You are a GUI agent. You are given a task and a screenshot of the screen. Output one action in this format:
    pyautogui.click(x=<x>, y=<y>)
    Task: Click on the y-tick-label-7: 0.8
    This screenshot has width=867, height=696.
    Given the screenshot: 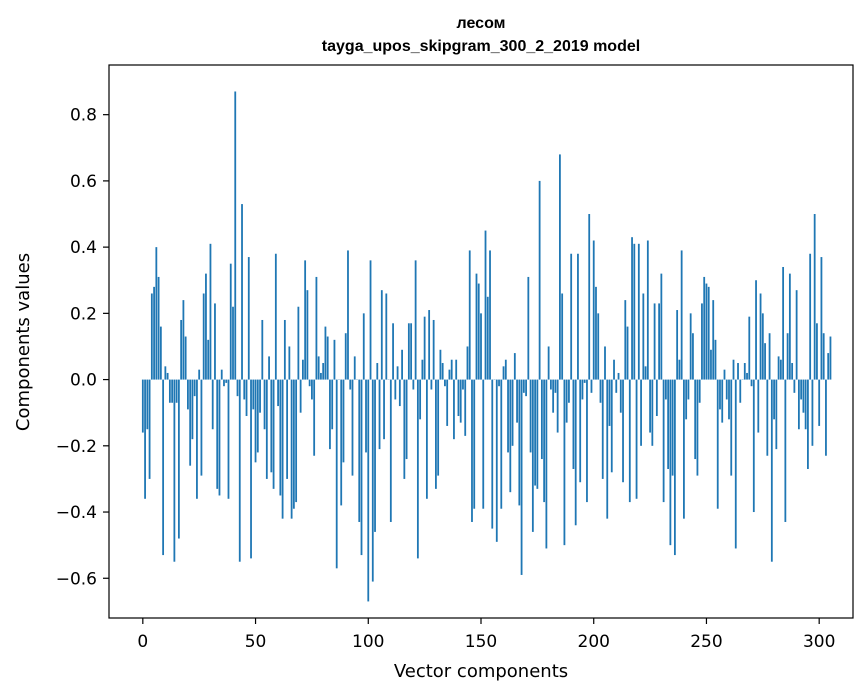 What is the action you would take?
    pyautogui.click(x=83, y=116)
    